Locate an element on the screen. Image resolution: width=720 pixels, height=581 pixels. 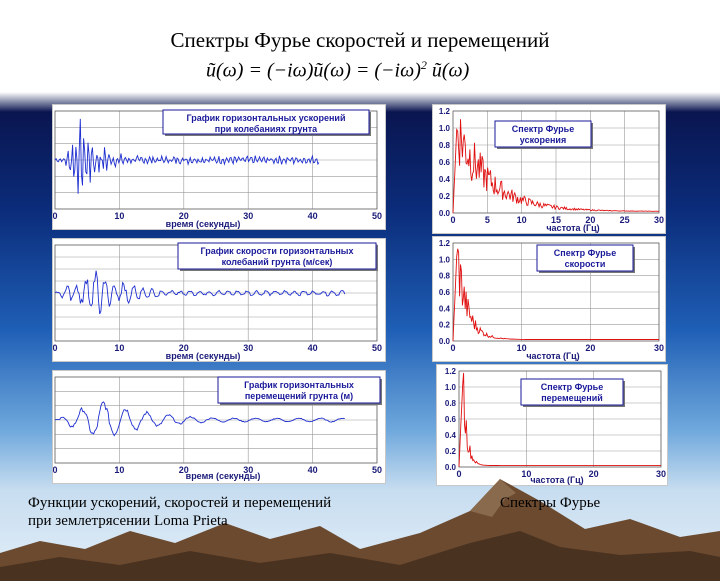
x-tick-label: 25 is located at coordinates (625, 220).